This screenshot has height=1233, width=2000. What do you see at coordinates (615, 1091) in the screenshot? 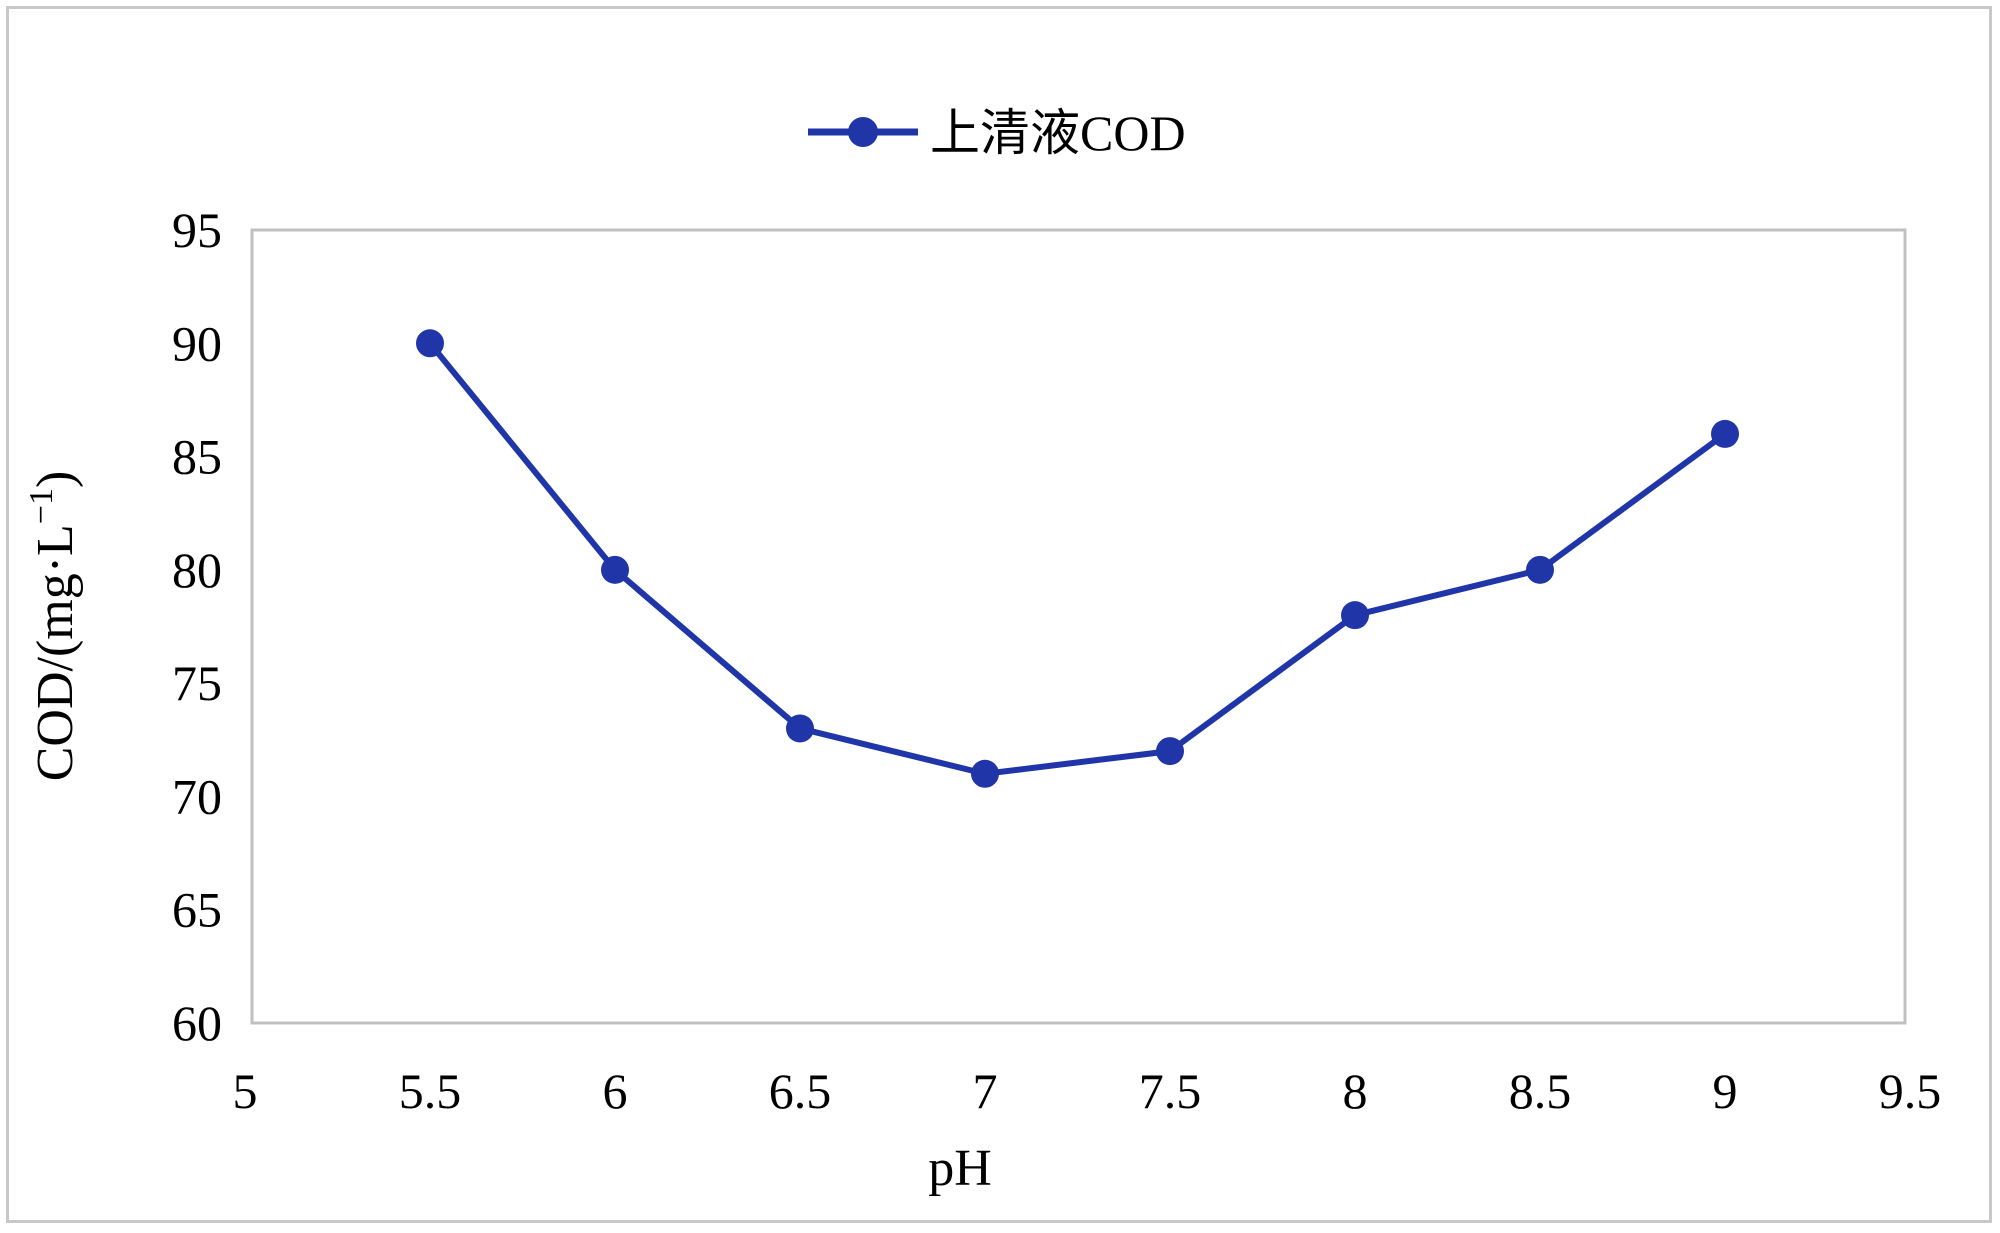
I see `x-tick-label: 6` at bounding box center [615, 1091].